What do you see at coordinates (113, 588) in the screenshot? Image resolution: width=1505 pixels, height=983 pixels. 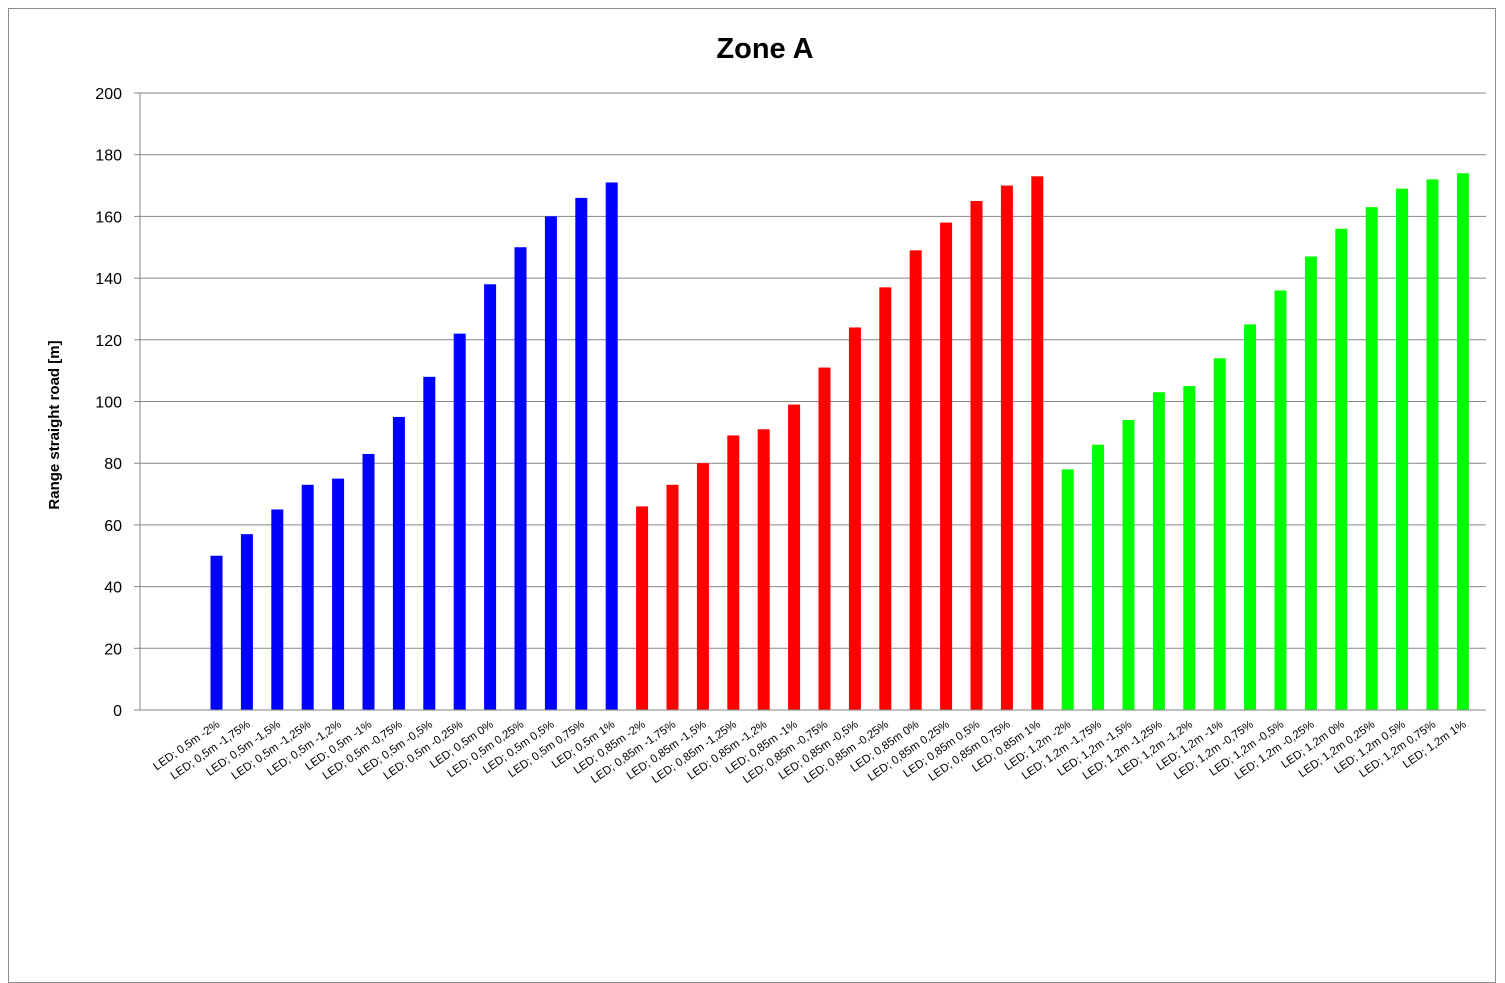 I see `y-tick-label: 40` at bounding box center [113, 588].